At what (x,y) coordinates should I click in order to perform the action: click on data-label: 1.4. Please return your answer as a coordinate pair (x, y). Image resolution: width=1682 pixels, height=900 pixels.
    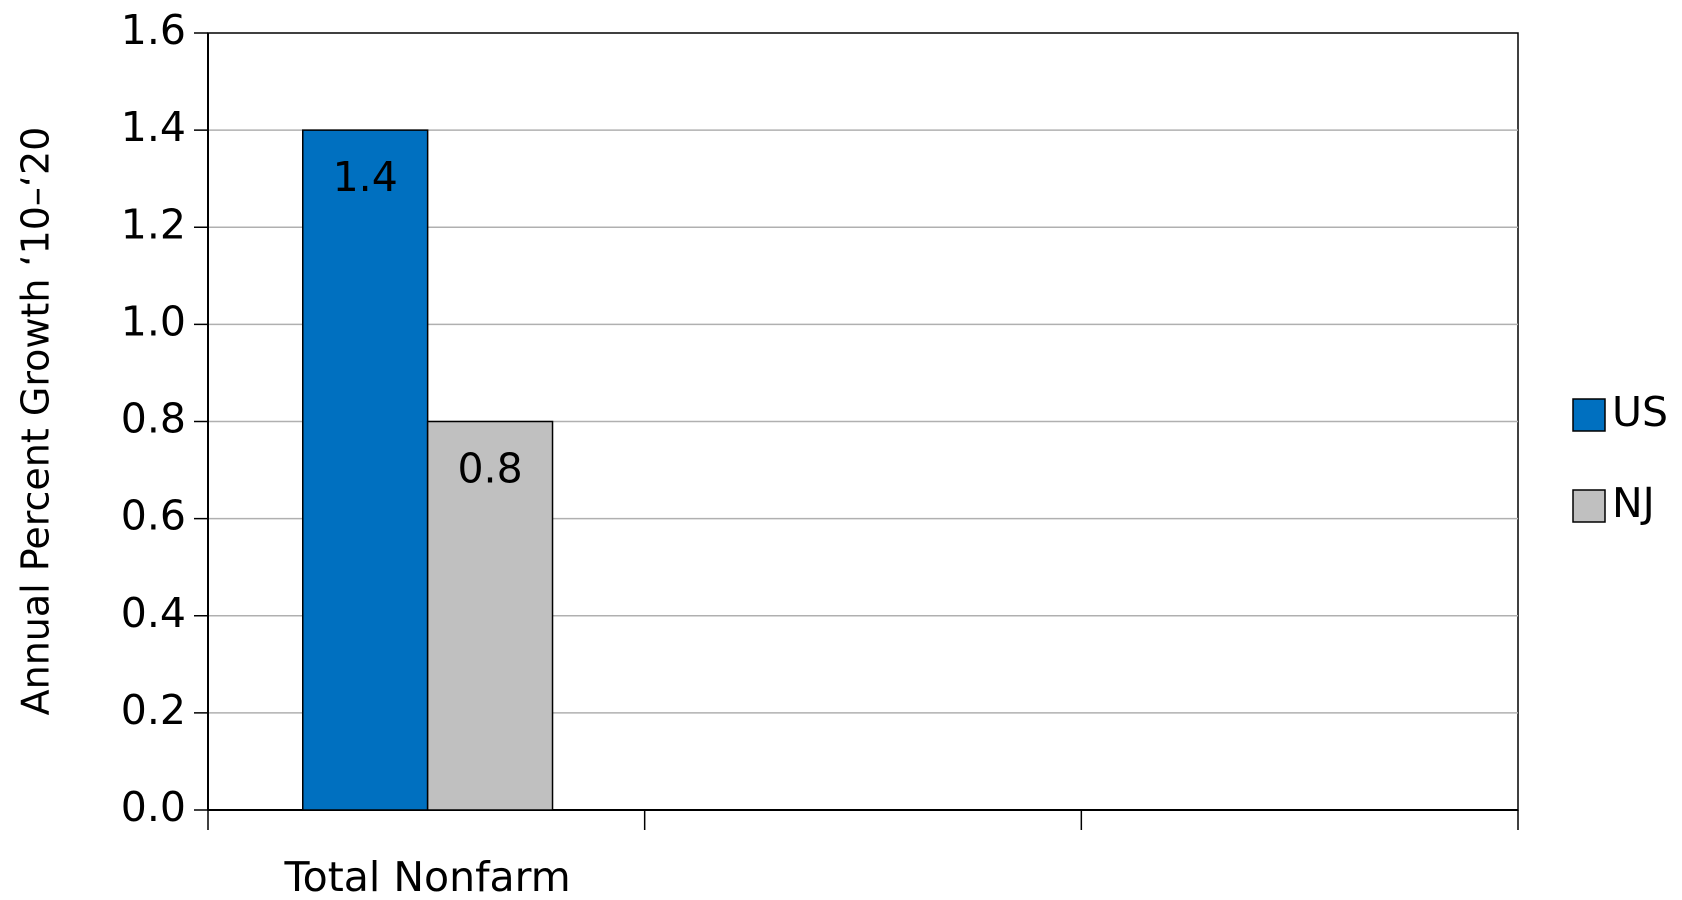
    Looking at the image, I should click on (365, 177).